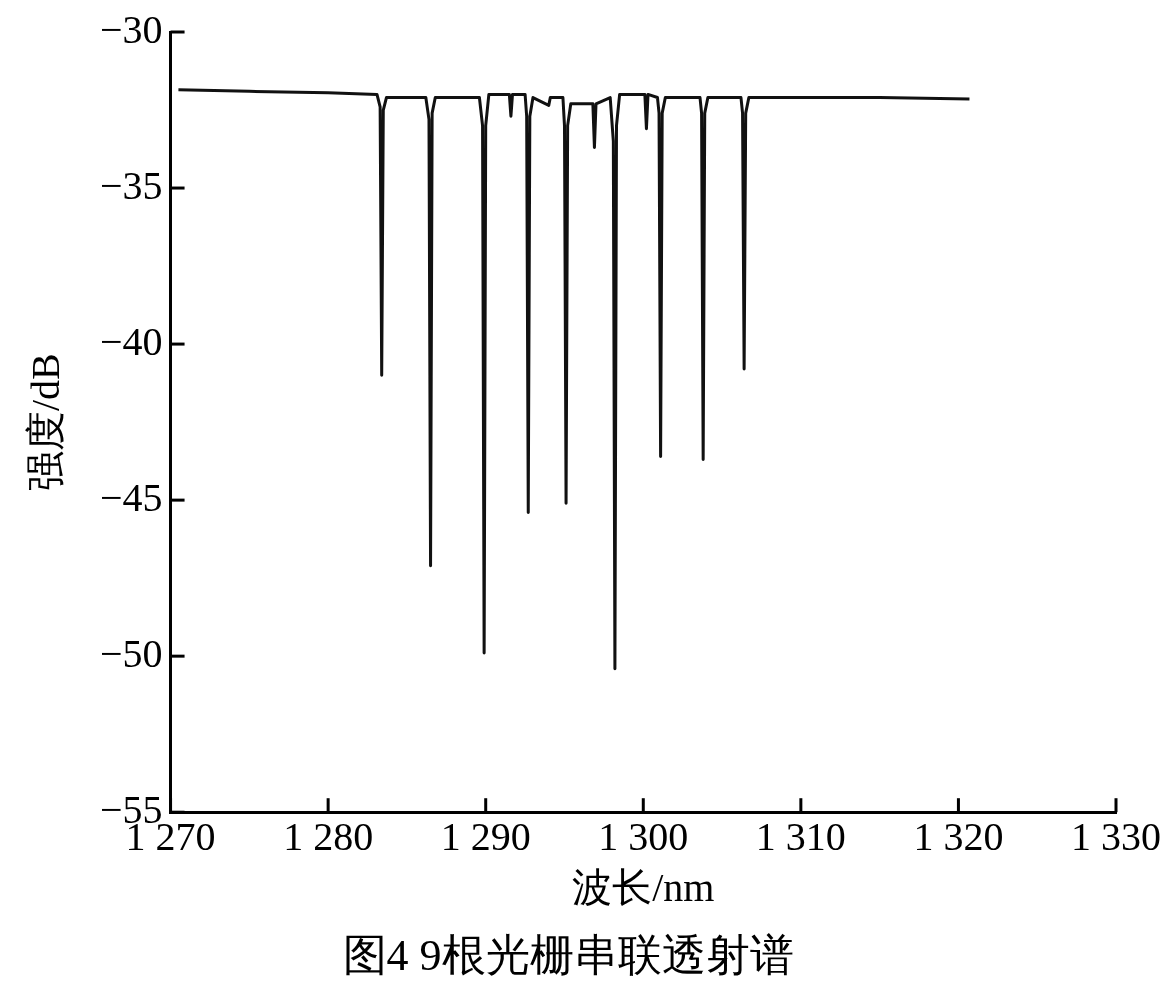  I want to click on x-tick-label: 1 320, so click(958, 836).